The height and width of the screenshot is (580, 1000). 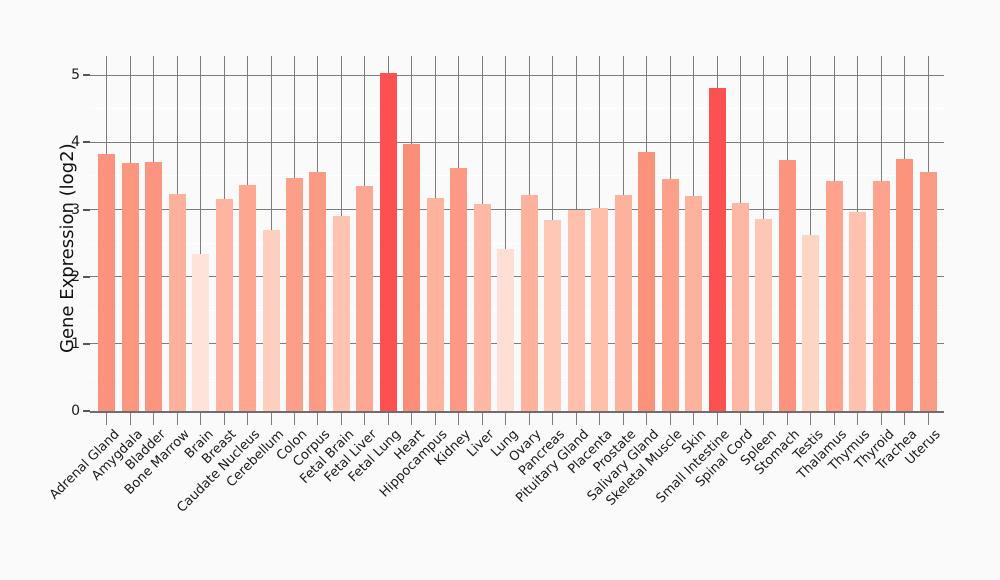 I want to click on y-axis-title: Gene Expression (log2), so click(x=67, y=248).